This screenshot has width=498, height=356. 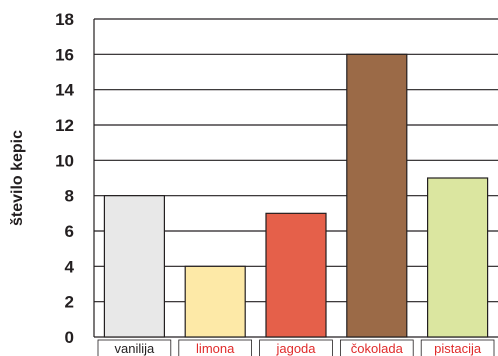 What do you see at coordinates (458, 257) in the screenshot?
I see `bar-pistacija` at bounding box center [458, 257].